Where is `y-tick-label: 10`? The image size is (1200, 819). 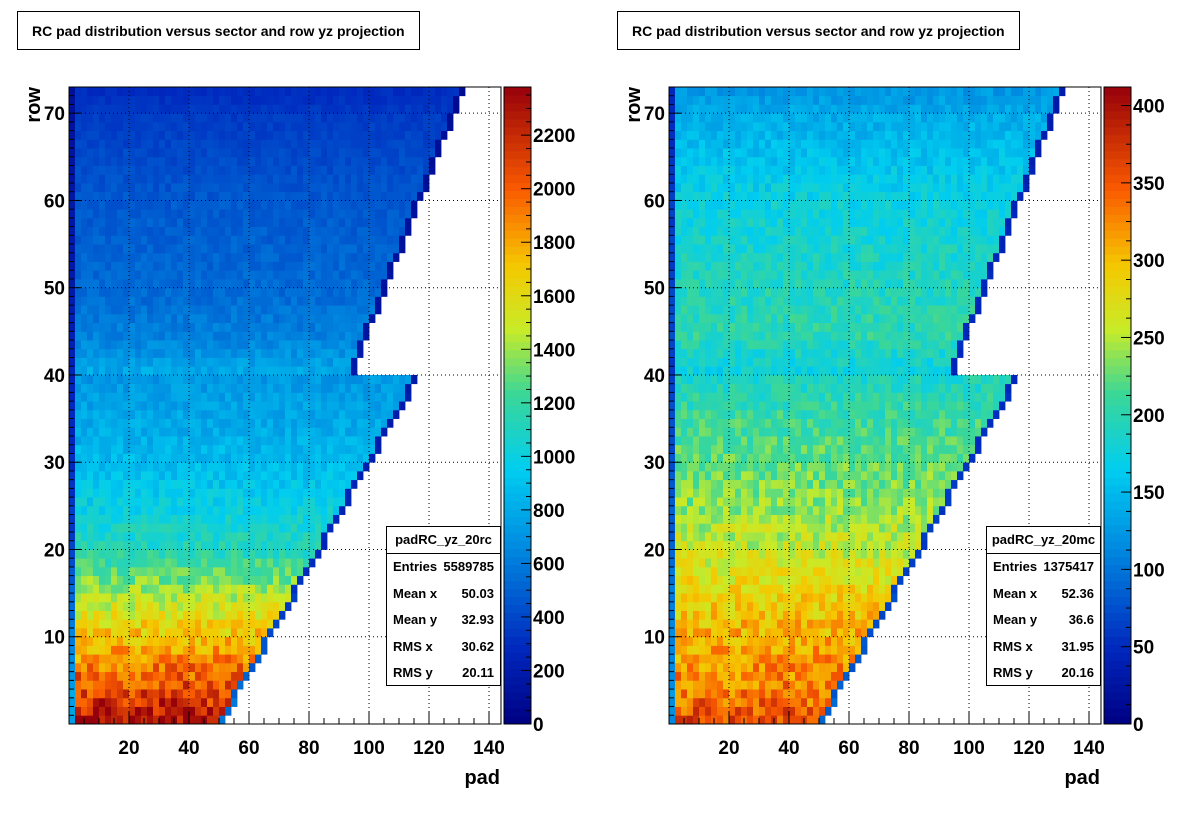 y-tick-label: 10 is located at coordinates (54, 638).